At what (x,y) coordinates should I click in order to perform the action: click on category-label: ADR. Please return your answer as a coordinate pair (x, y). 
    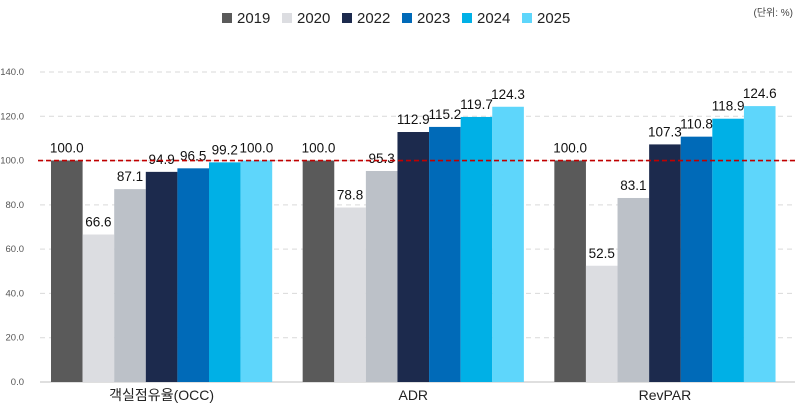
    Looking at the image, I should click on (413, 395).